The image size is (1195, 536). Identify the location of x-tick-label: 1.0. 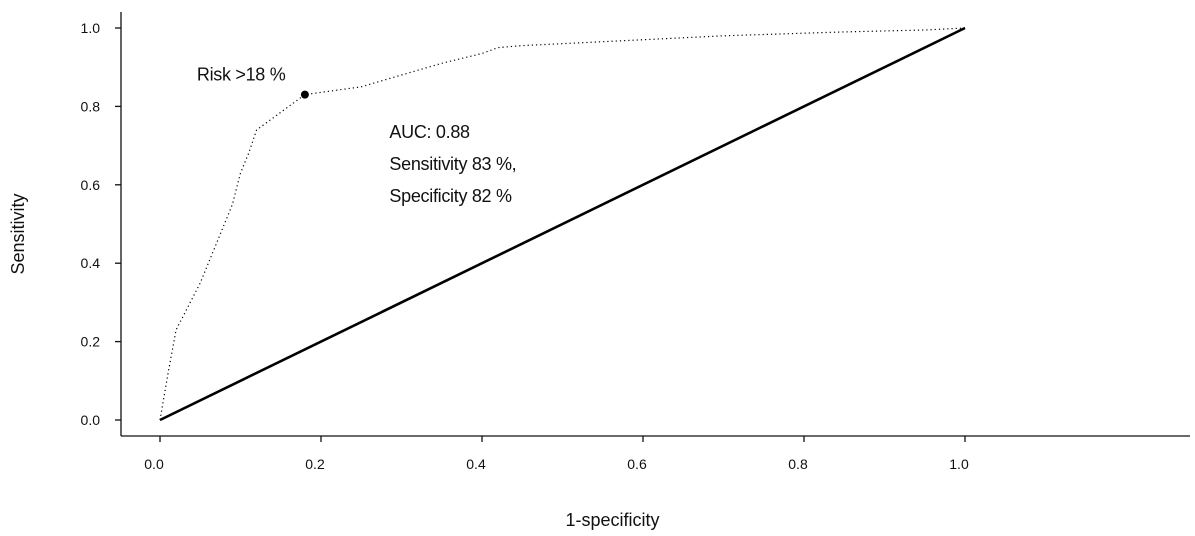
(959, 464).